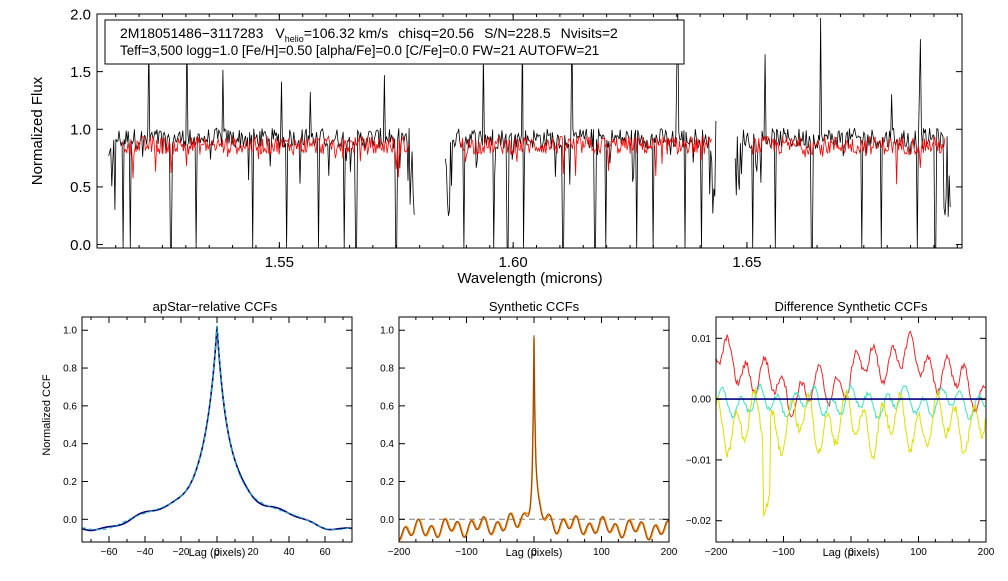 The width and height of the screenshot is (1008, 581). I want to click on vhelio-label: V, so click(280, 33).